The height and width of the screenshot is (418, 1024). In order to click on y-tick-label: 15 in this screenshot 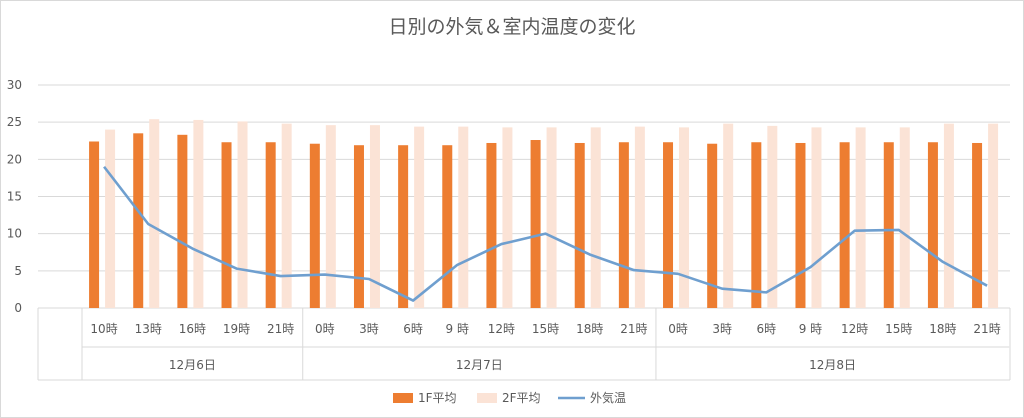, I will do `click(14, 197)`.